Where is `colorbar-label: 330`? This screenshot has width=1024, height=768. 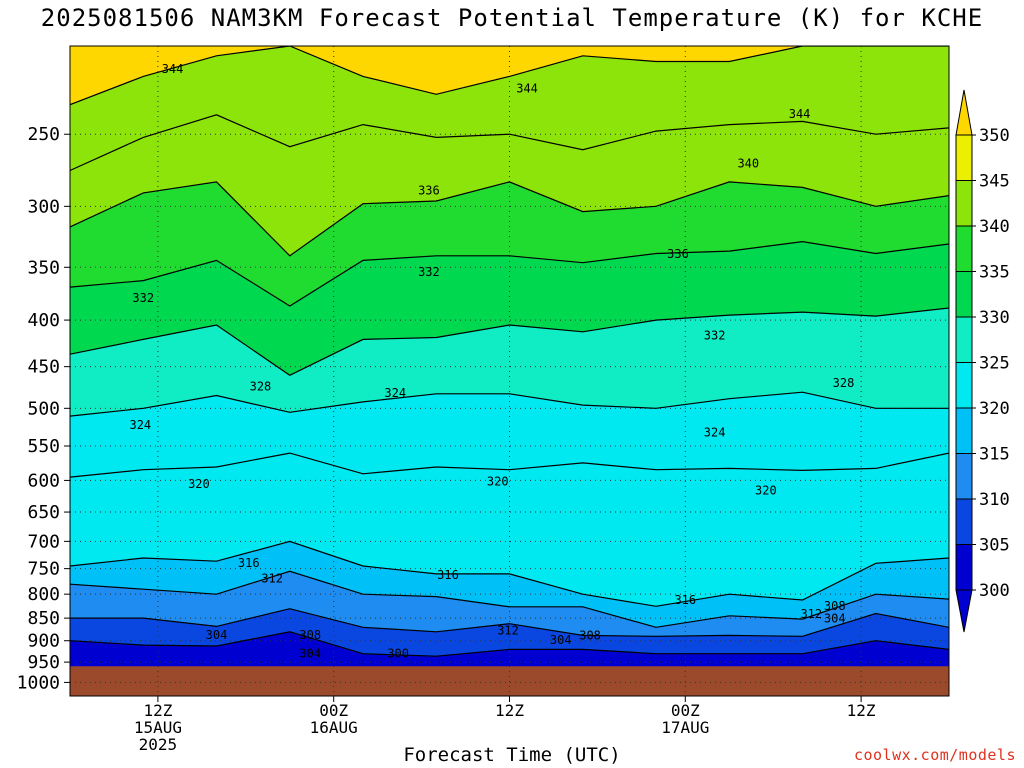
colorbar-label: 330 is located at coordinates (994, 318).